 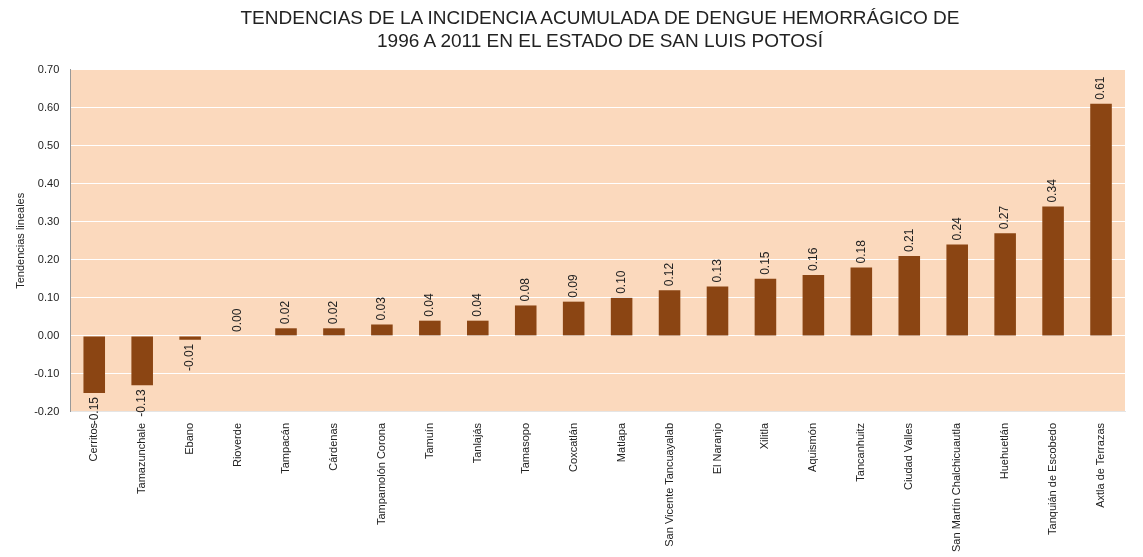 I want to click on data-label: 0.16, so click(x=812, y=259).